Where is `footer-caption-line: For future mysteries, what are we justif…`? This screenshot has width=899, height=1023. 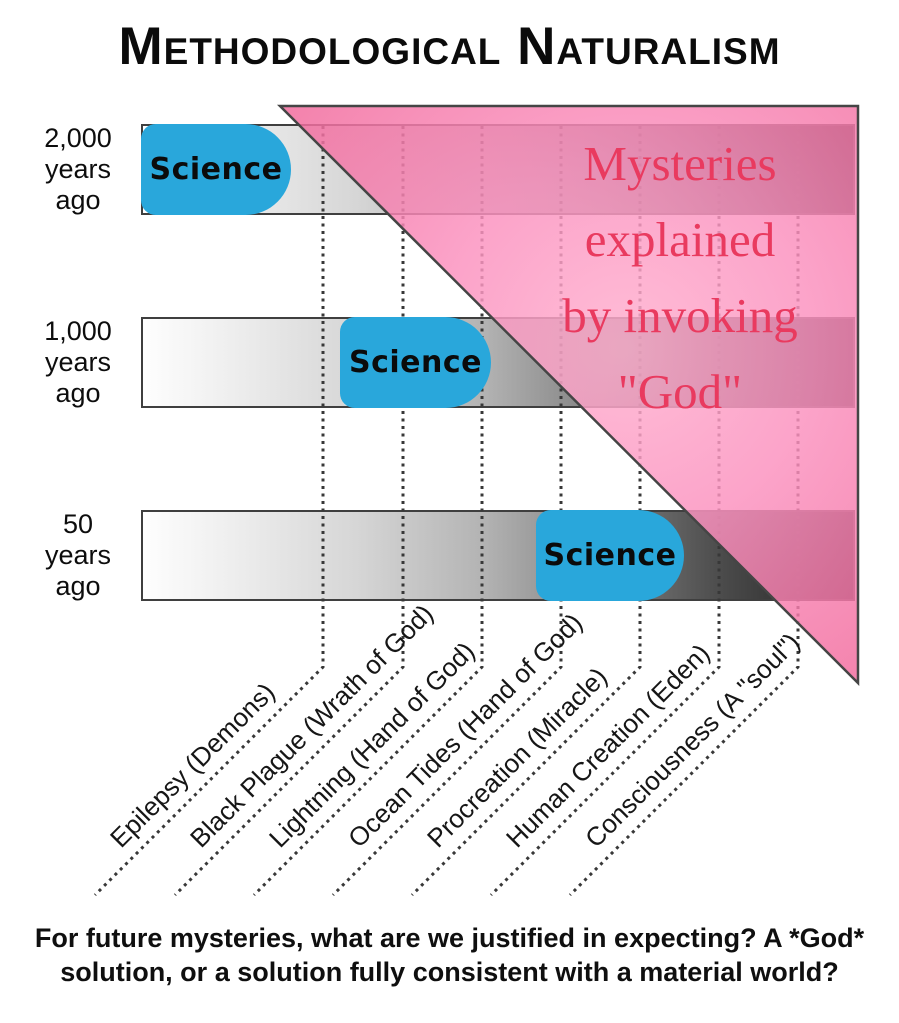
footer-caption-line: For future mysteries, what are we justif… is located at coordinates (449, 938).